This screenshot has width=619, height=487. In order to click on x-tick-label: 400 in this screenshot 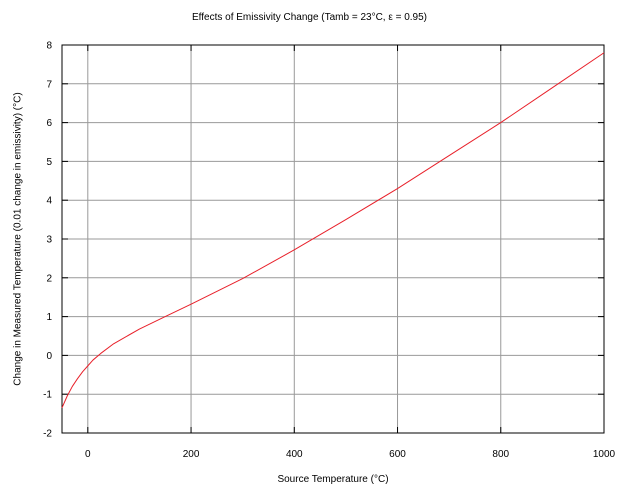, I will do `click(294, 454)`.